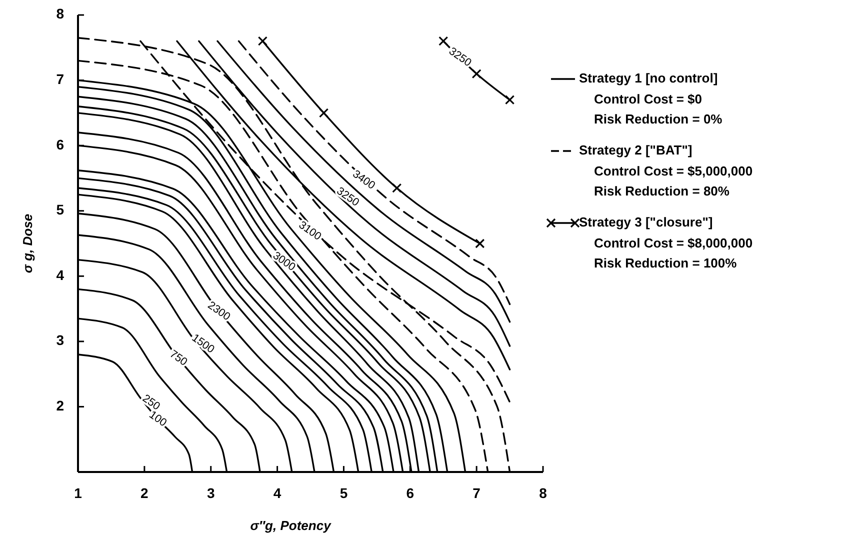 The width and height of the screenshot is (852, 541). What do you see at coordinates (673, 242) in the screenshot?
I see `text: Control Cost = $8,000,000` at bounding box center [673, 242].